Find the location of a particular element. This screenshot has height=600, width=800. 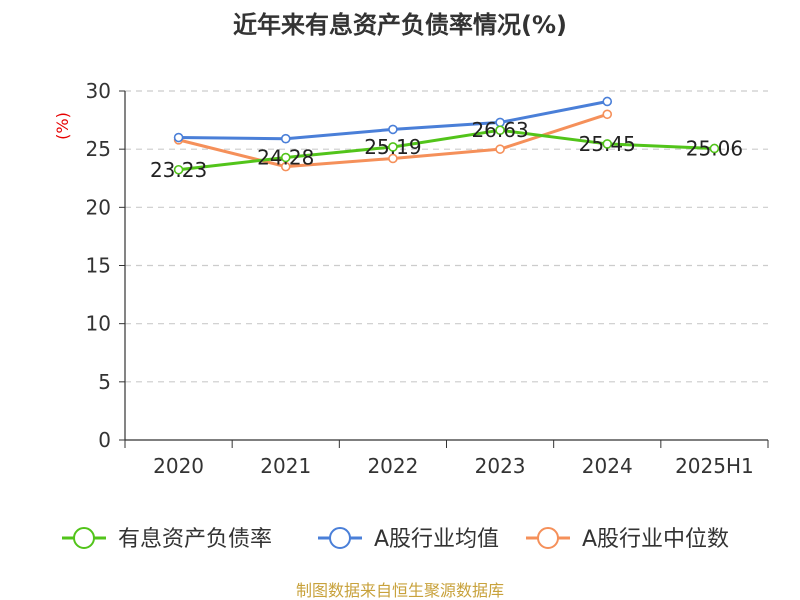

data-label: 25.19 is located at coordinates (392, 147).